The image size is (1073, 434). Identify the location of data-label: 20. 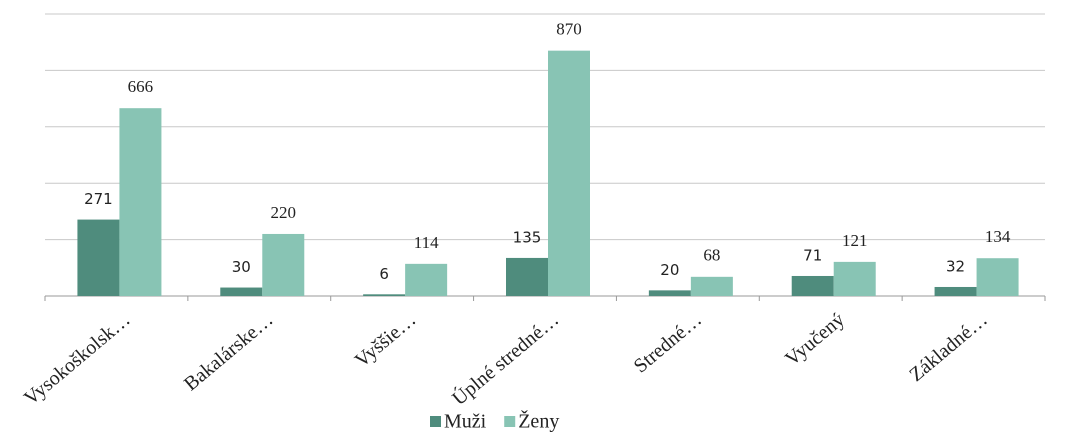
(669, 270).